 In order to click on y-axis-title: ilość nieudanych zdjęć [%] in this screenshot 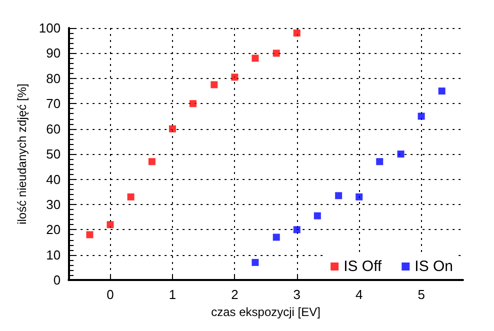, I will do `click(22, 154)`.